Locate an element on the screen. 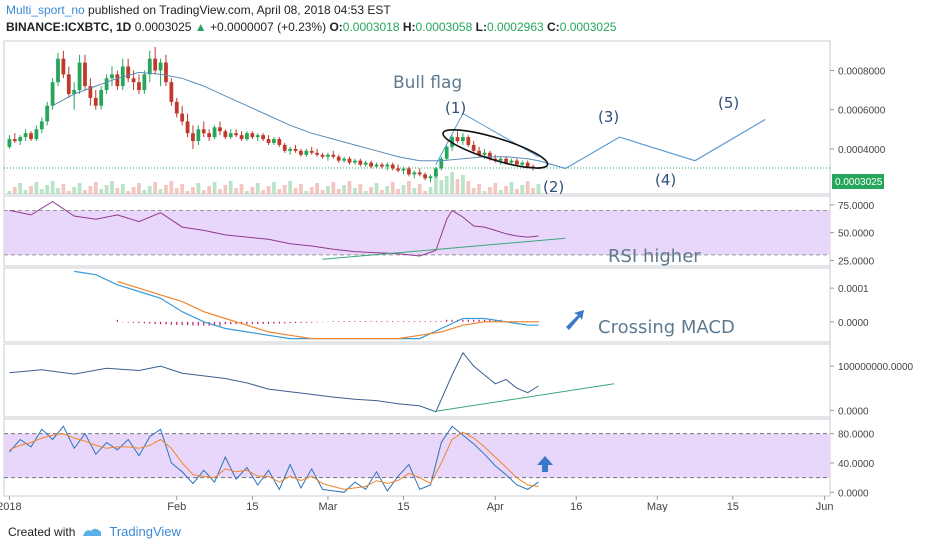 This screenshot has width=932, height=550. low-value: 0.0002963 is located at coordinates (515, 27).